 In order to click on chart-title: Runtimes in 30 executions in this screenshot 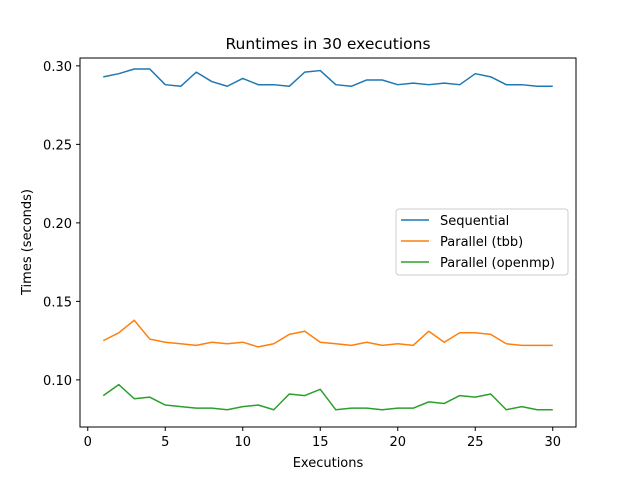, I will do `click(327, 44)`.